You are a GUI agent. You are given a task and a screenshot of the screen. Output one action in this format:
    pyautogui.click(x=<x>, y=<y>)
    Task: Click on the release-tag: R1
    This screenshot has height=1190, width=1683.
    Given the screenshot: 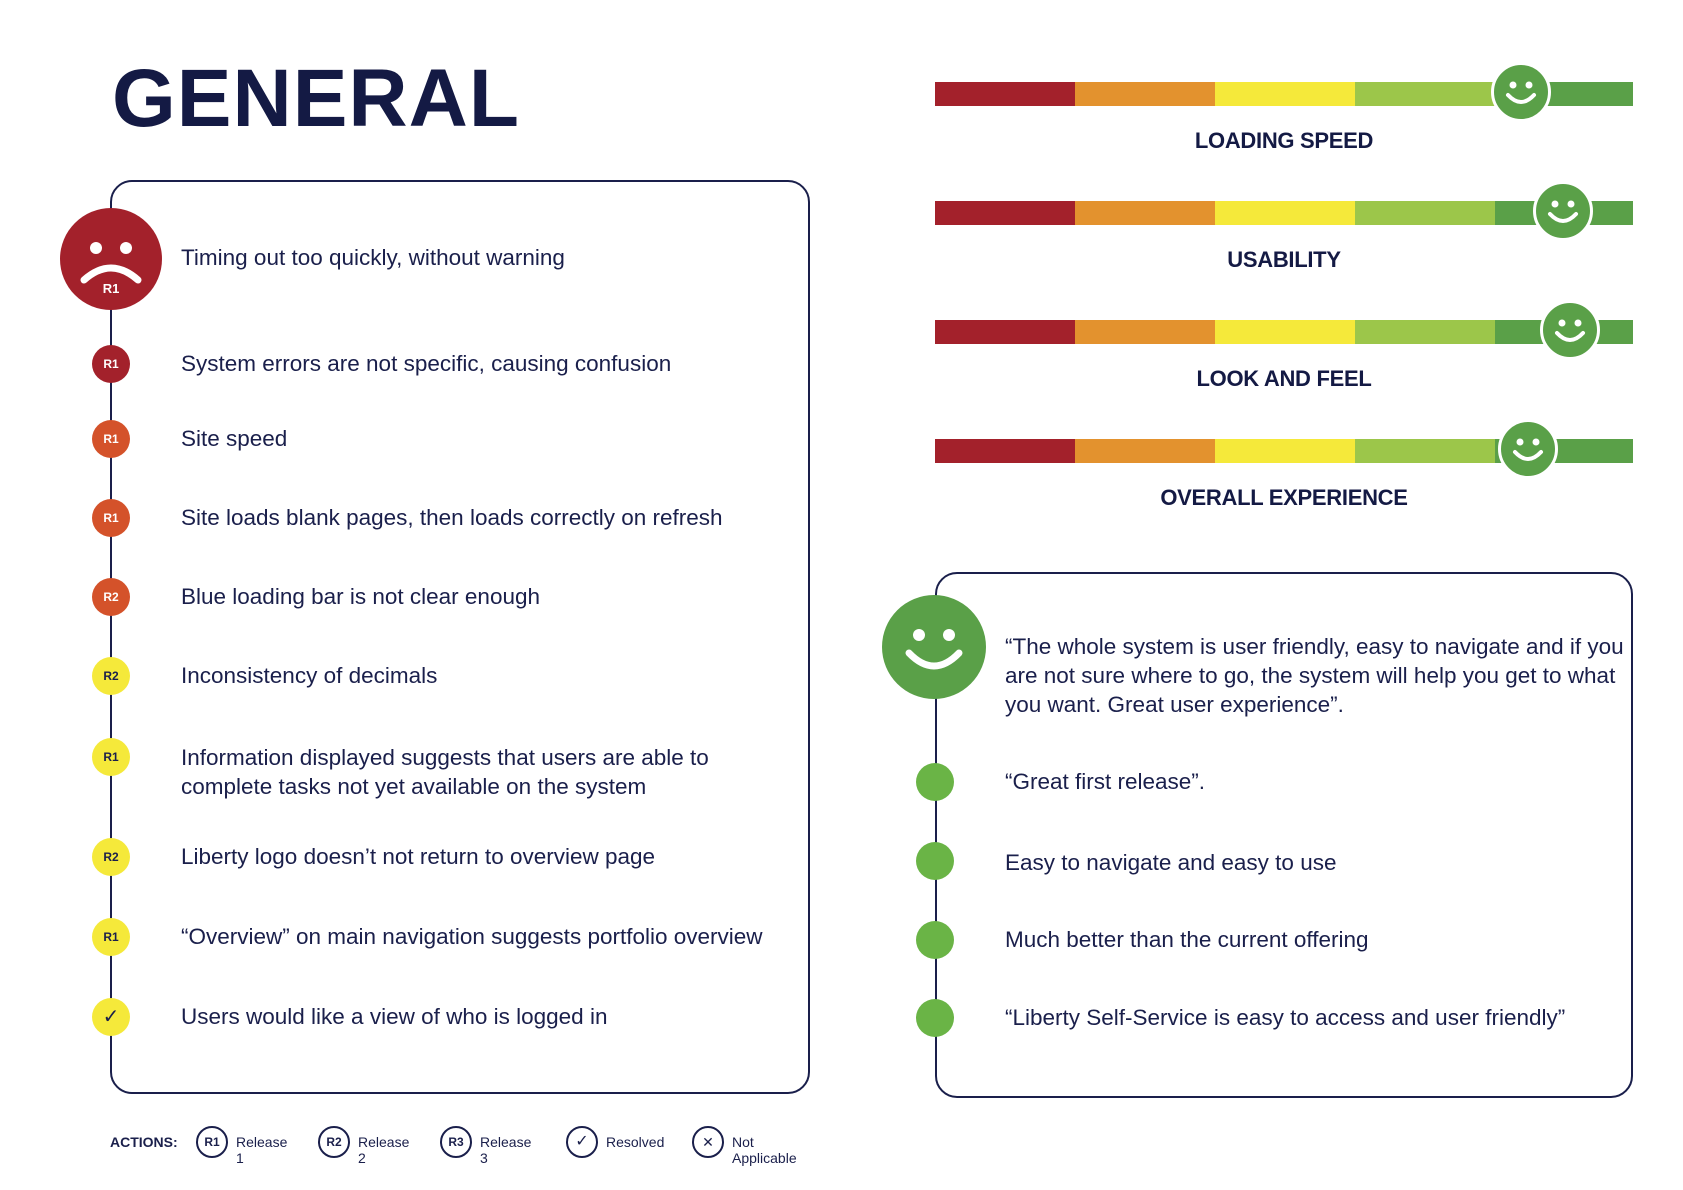 What is the action you would take?
    pyautogui.click(x=111, y=288)
    